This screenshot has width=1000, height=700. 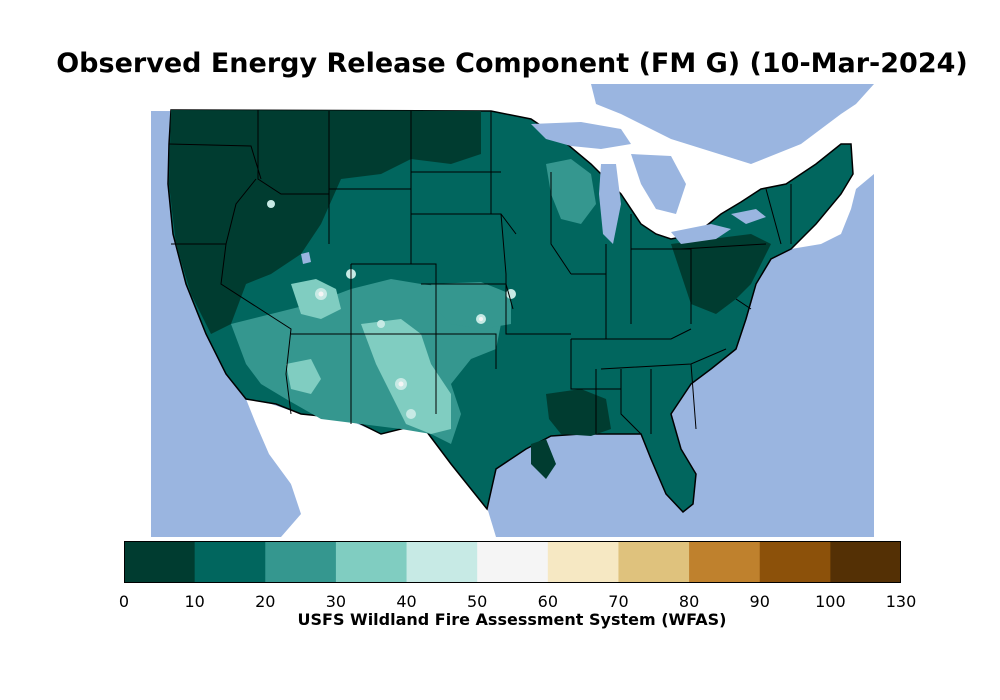 What do you see at coordinates (316, 299) in the screenshot?
I see `region-30-40-ut` at bounding box center [316, 299].